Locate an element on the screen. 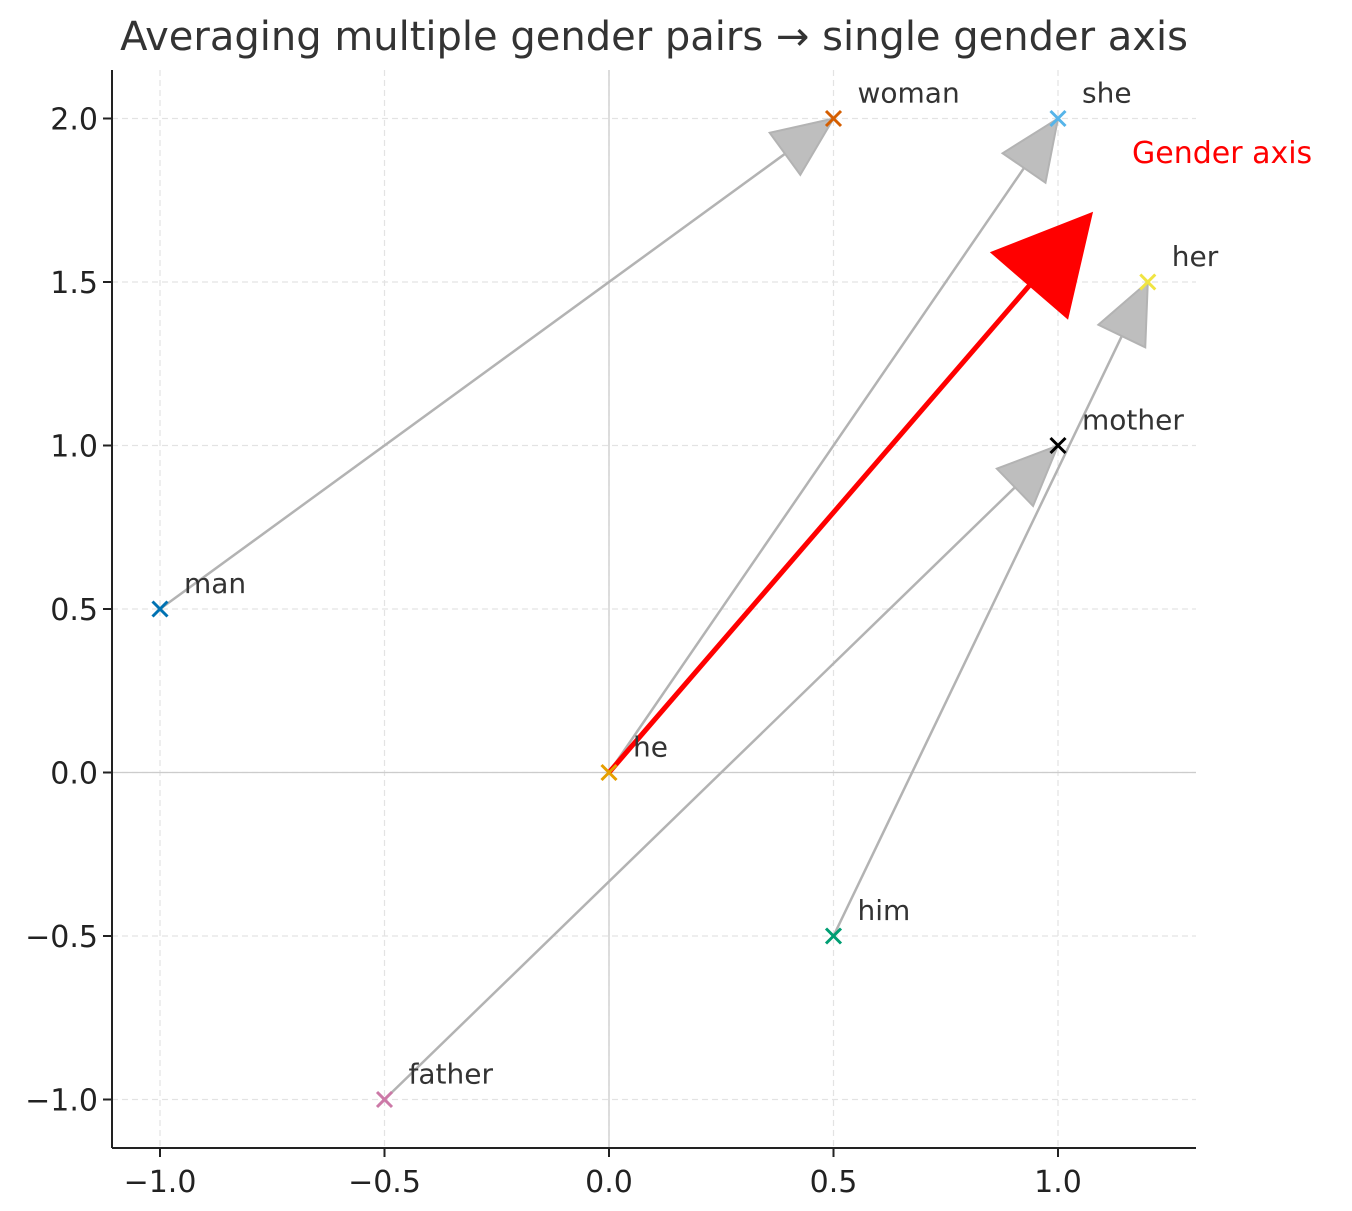 The height and width of the screenshot is (1211, 1352). x-tick-label: −0.5 is located at coordinates (384, 1182).